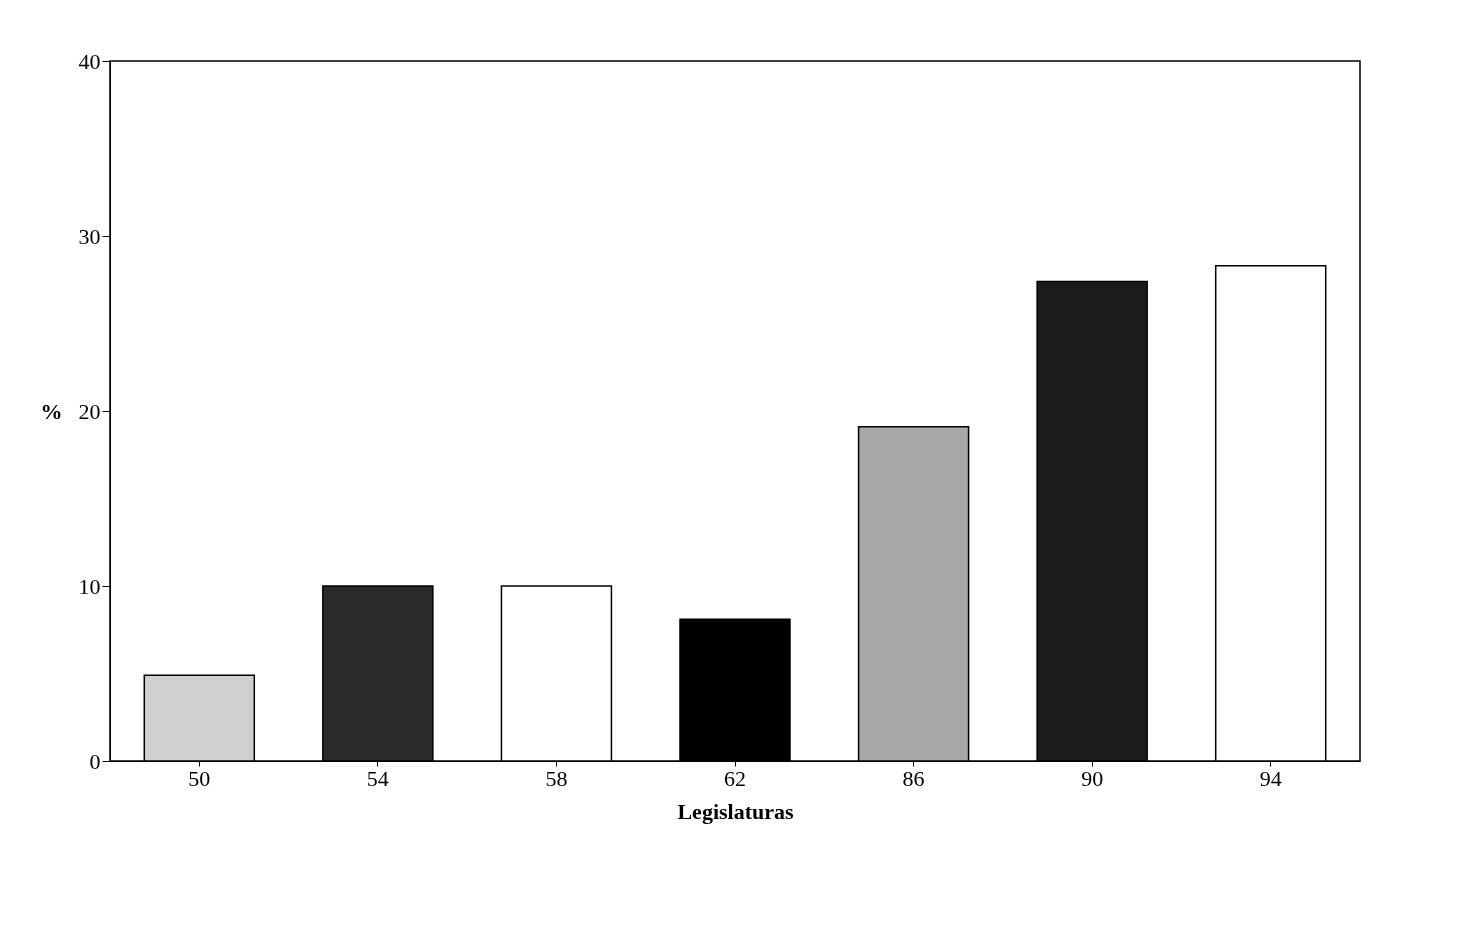 Image resolution: width=1466 pixels, height=940 pixels. What do you see at coordinates (913, 778) in the screenshot?
I see `x-tick-label: 86` at bounding box center [913, 778].